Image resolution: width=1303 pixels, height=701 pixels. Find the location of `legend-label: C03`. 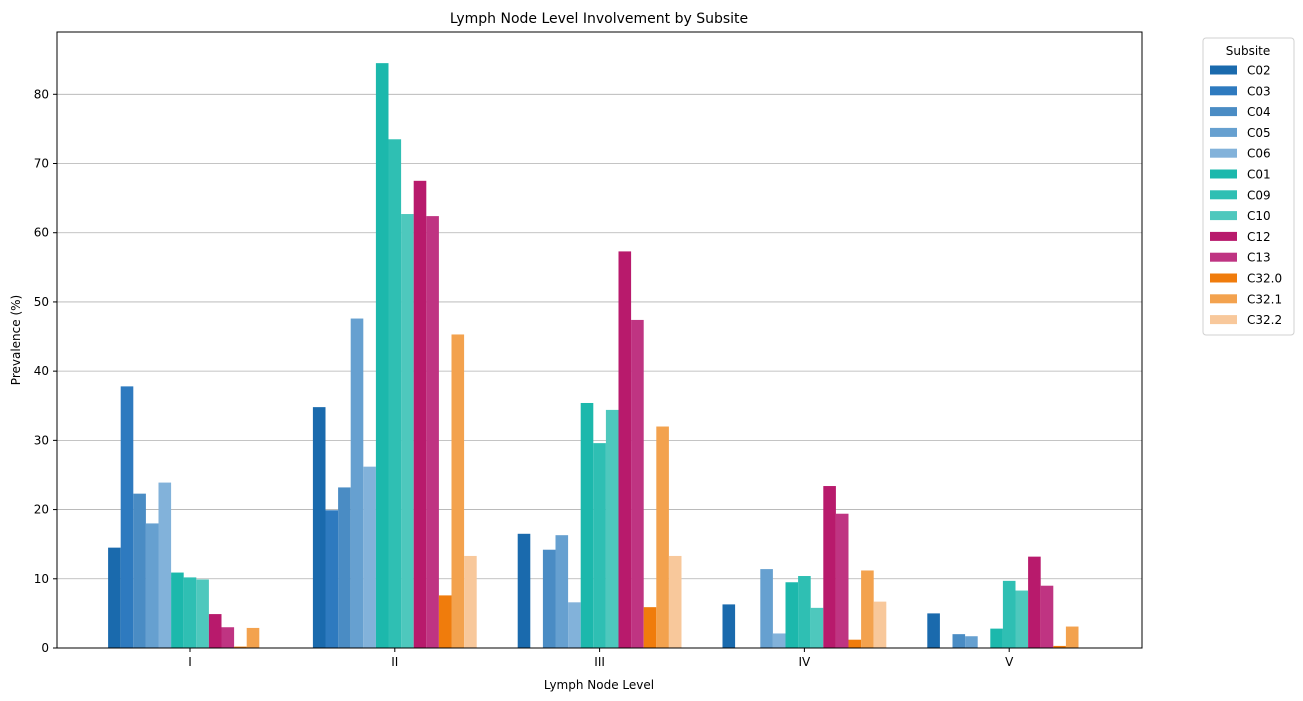

legend-label: C03 is located at coordinates (1259, 91).